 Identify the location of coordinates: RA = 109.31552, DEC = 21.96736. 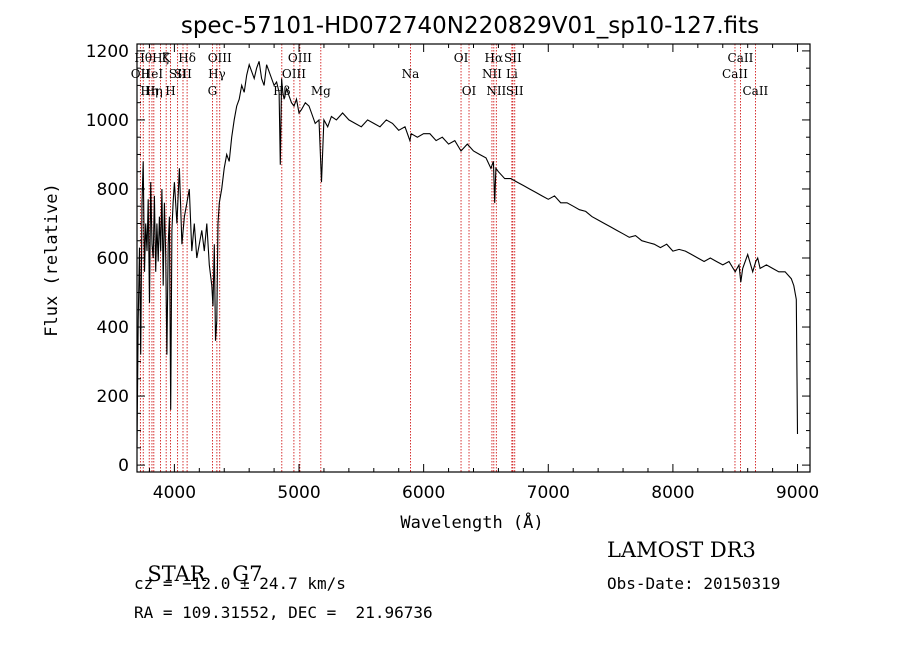
(283, 612).